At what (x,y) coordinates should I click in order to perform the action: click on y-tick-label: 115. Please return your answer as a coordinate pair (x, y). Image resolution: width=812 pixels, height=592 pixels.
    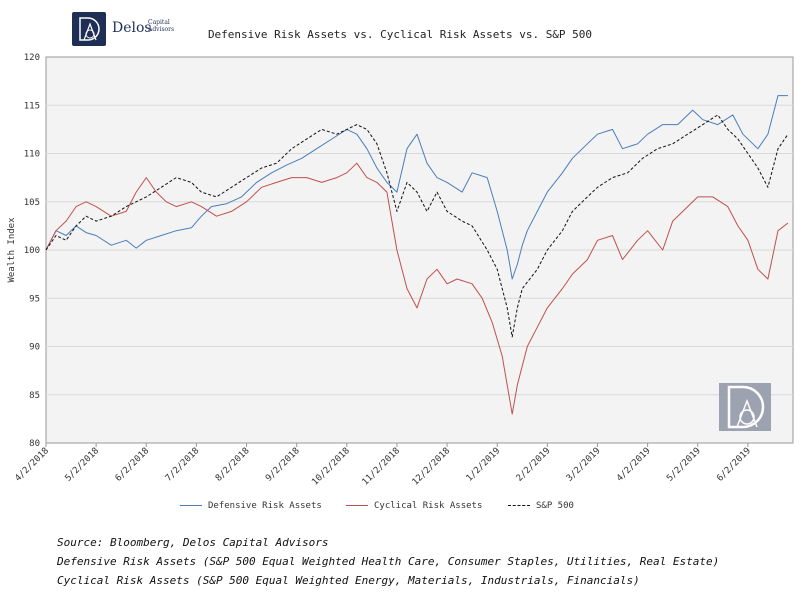
    Looking at the image, I should click on (32, 106).